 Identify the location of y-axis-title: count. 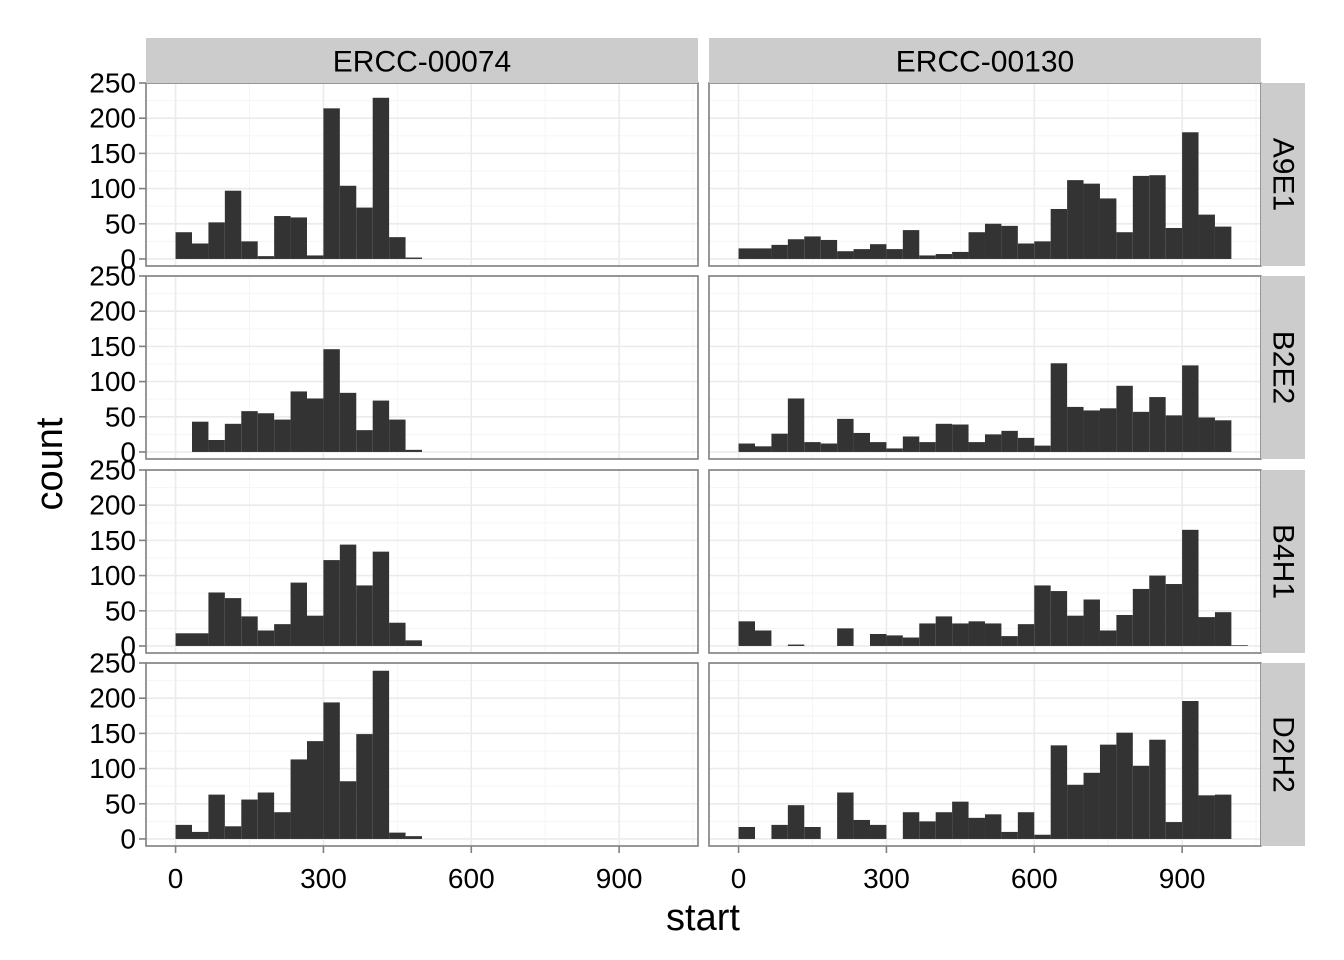
(50, 463).